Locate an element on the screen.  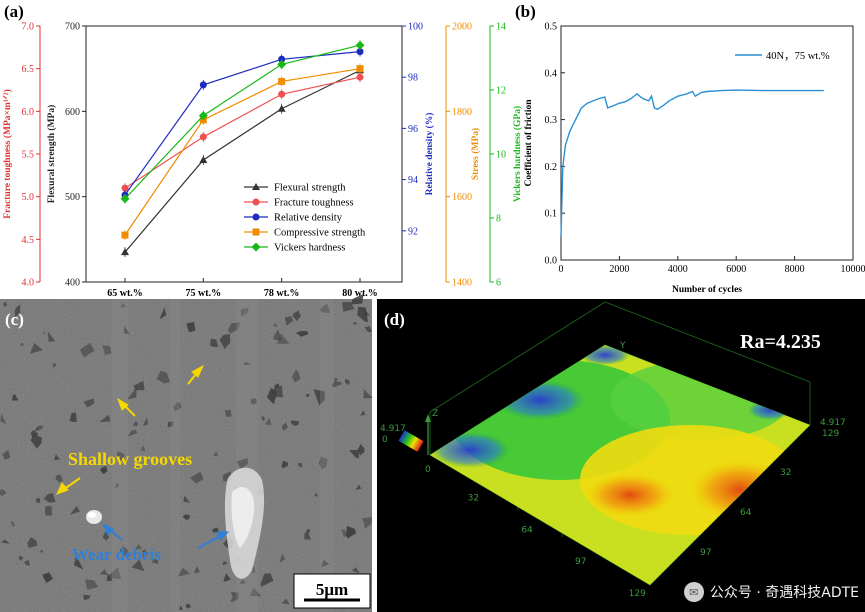
roughness-label: Ra=4.235 is located at coordinates (780, 342).